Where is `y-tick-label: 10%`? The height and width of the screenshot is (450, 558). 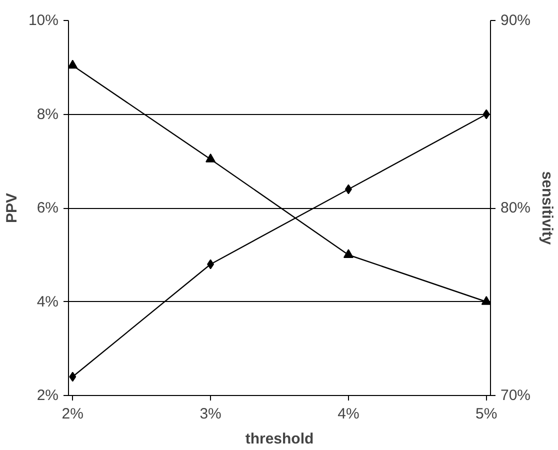
y-tick-label: 10% is located at coordinates (43, 20).